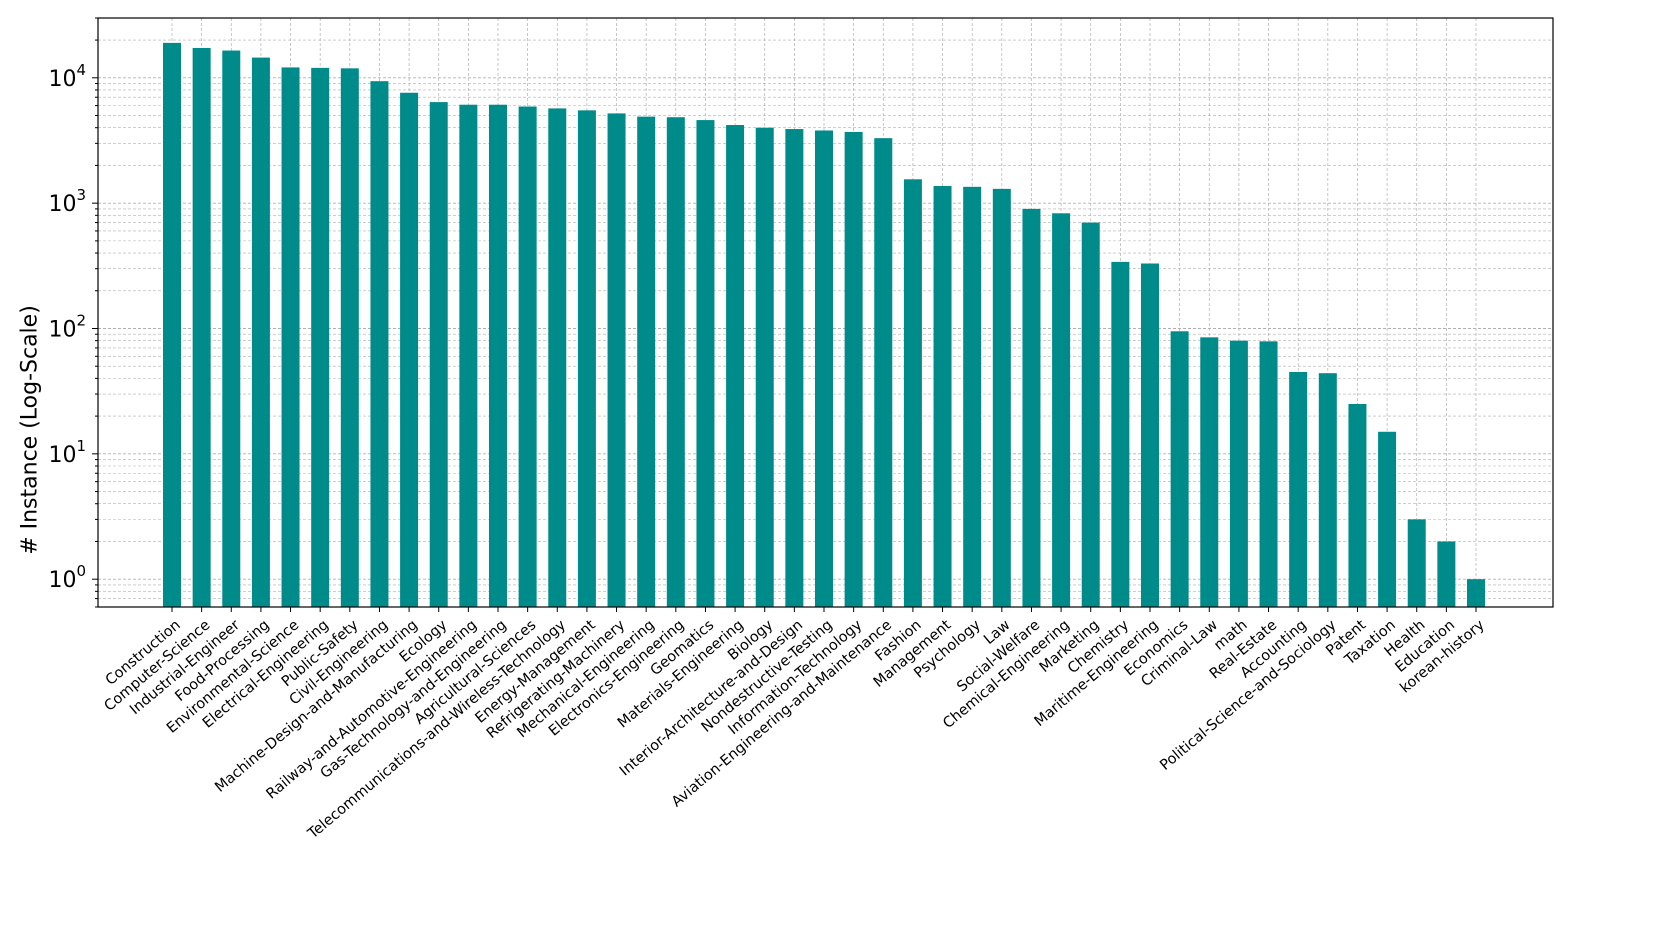  I want to click on bar-electrical-engineering, so click(320, 337).